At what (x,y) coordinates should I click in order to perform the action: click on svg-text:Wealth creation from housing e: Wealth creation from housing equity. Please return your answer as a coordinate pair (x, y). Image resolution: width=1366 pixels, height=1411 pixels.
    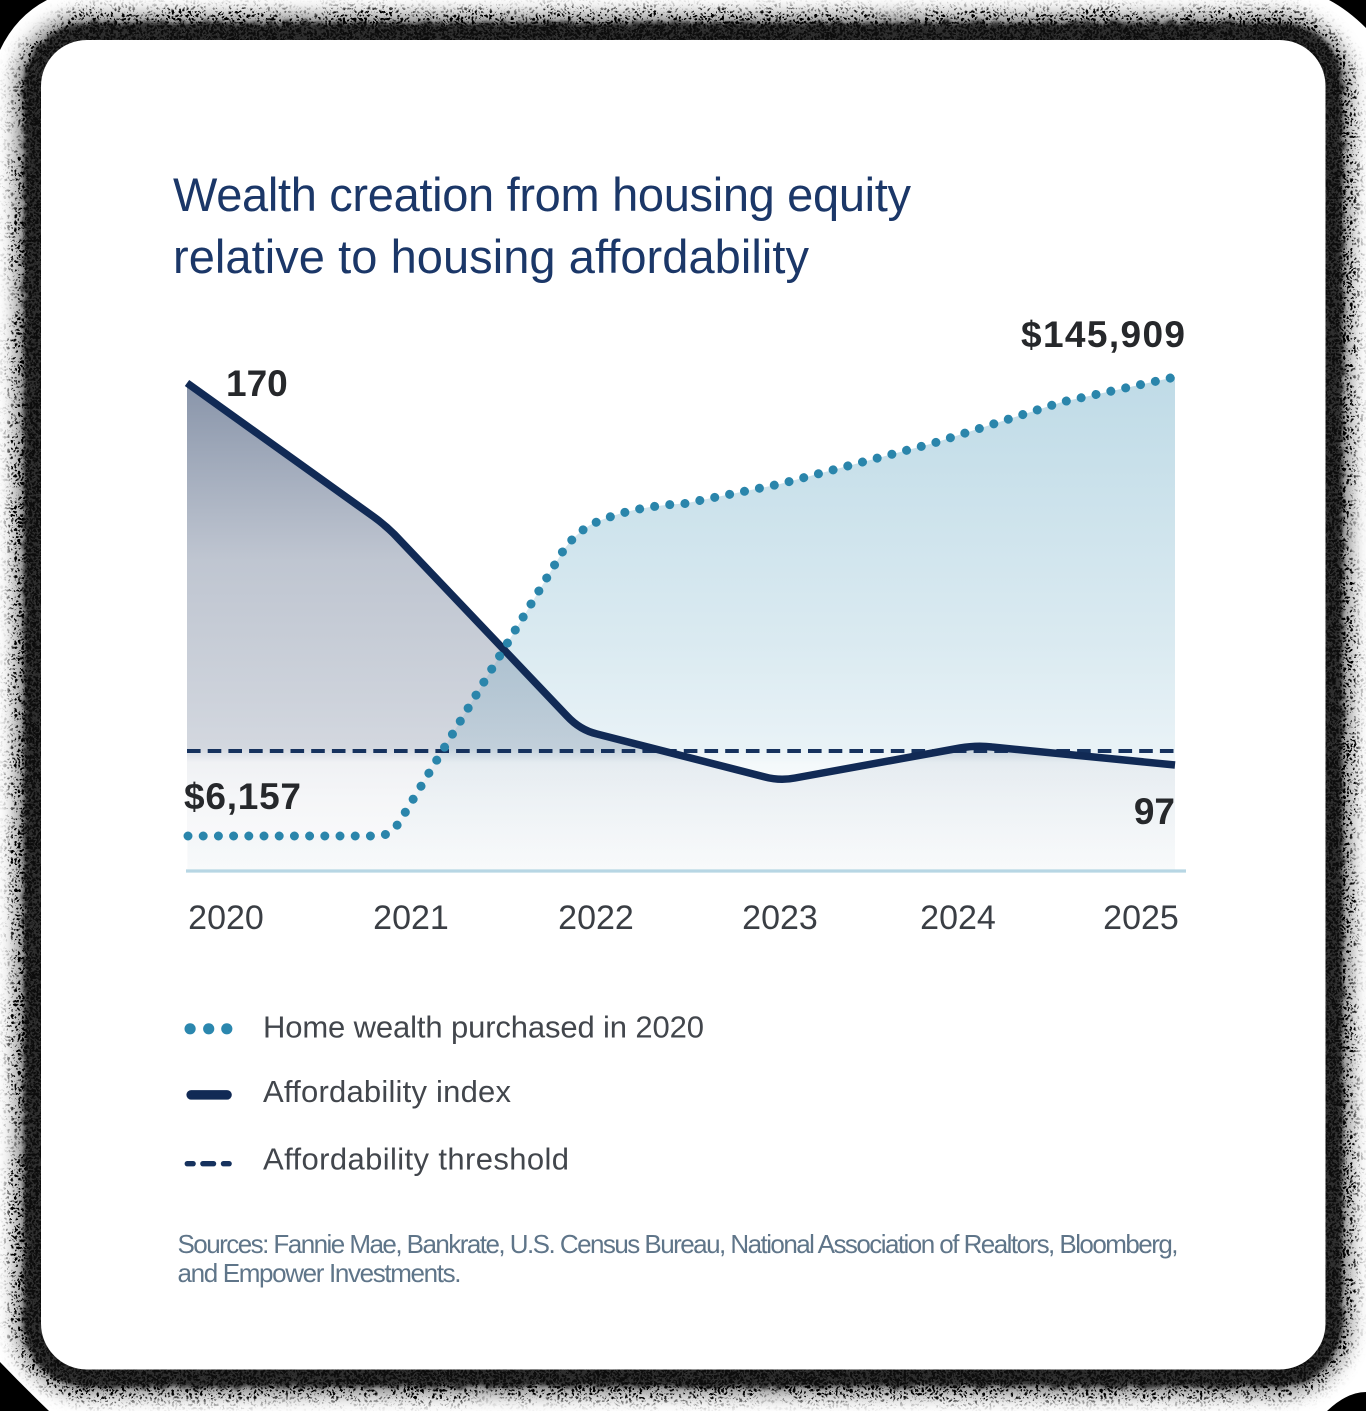
    Looking at the image, I should click on (542, 194).